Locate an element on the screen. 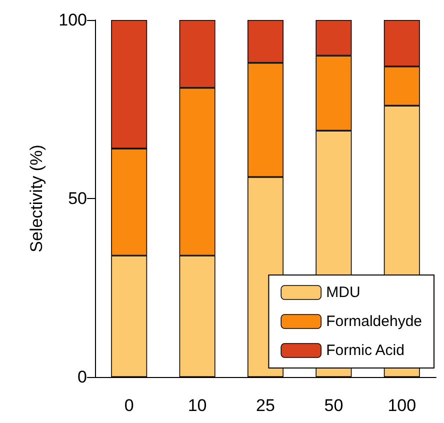  y-axis-title: Selectivity (%) is located at coordinates (36, 198).